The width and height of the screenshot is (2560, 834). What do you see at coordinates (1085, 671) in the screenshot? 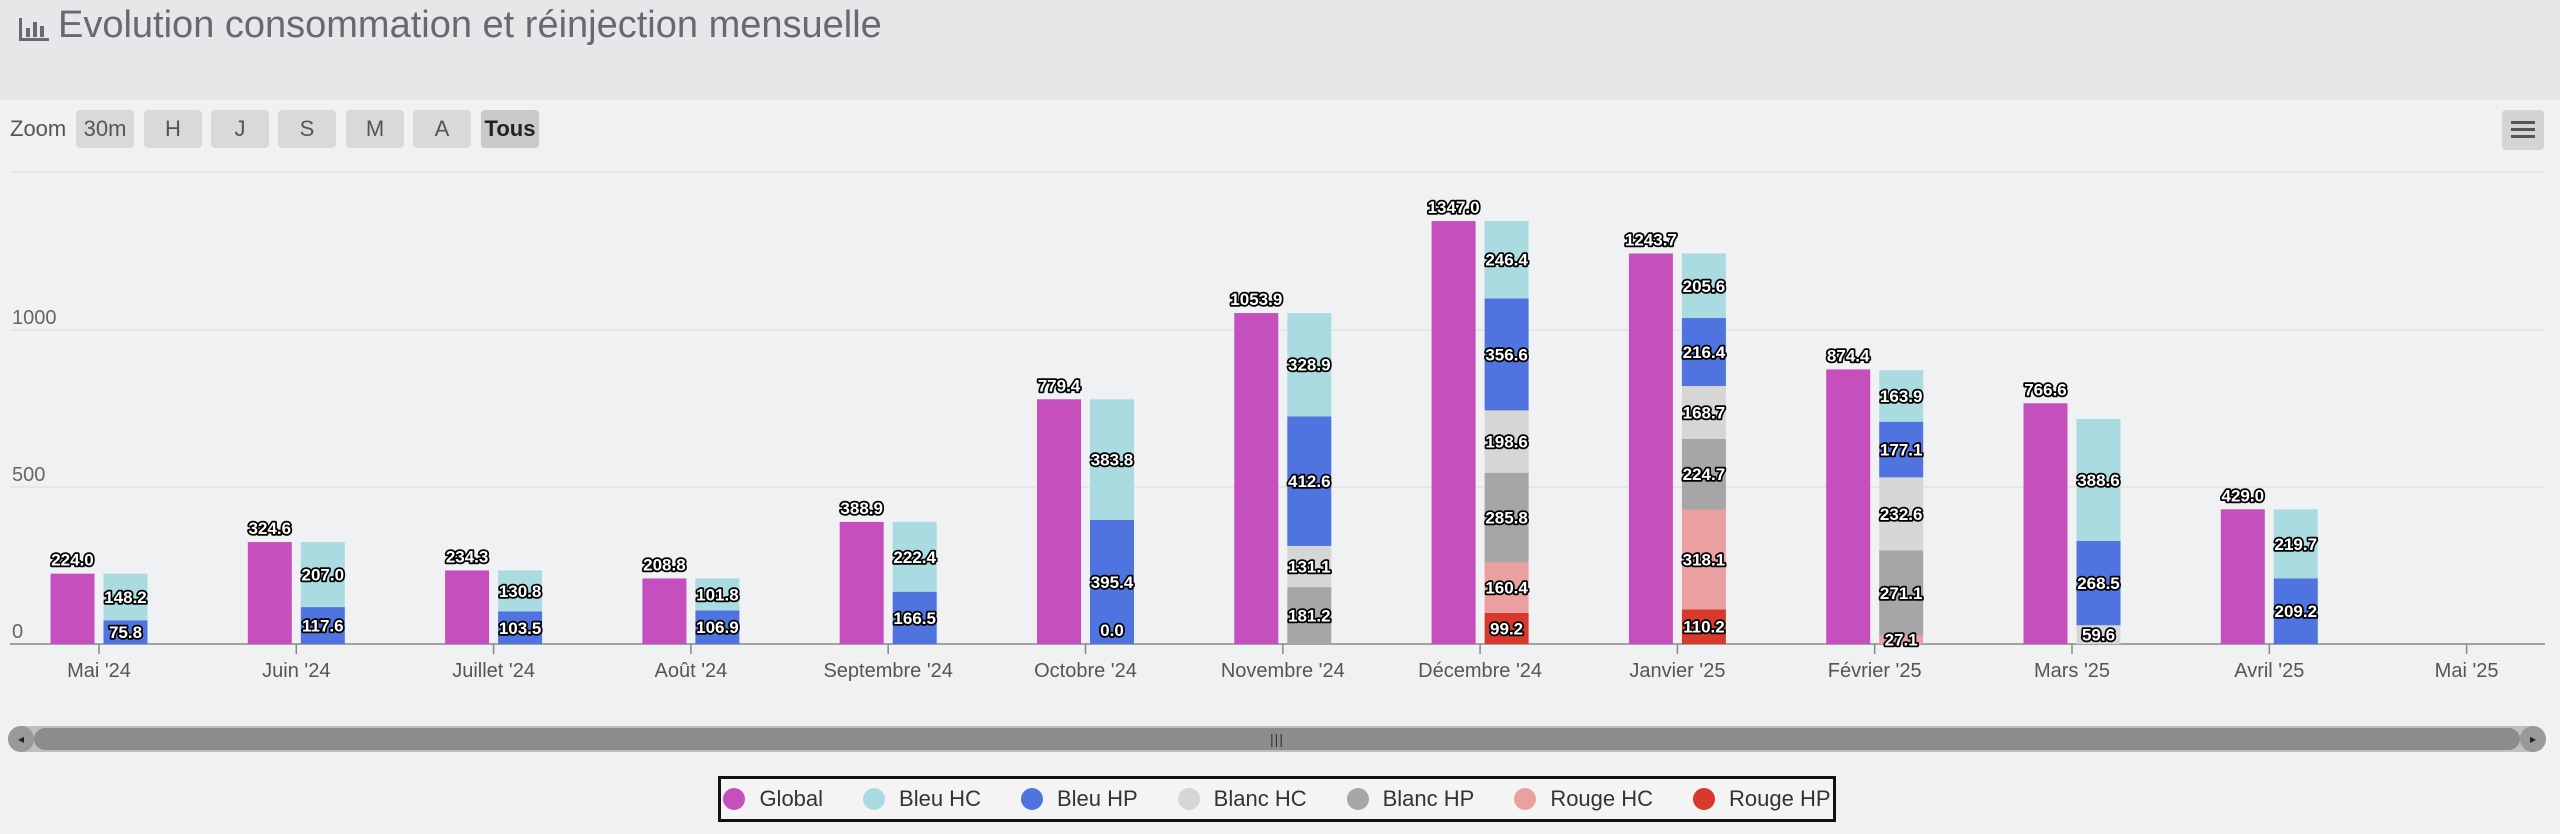
I see `x-tick-label: Octobre '24` at bounding box center [1085, 671].